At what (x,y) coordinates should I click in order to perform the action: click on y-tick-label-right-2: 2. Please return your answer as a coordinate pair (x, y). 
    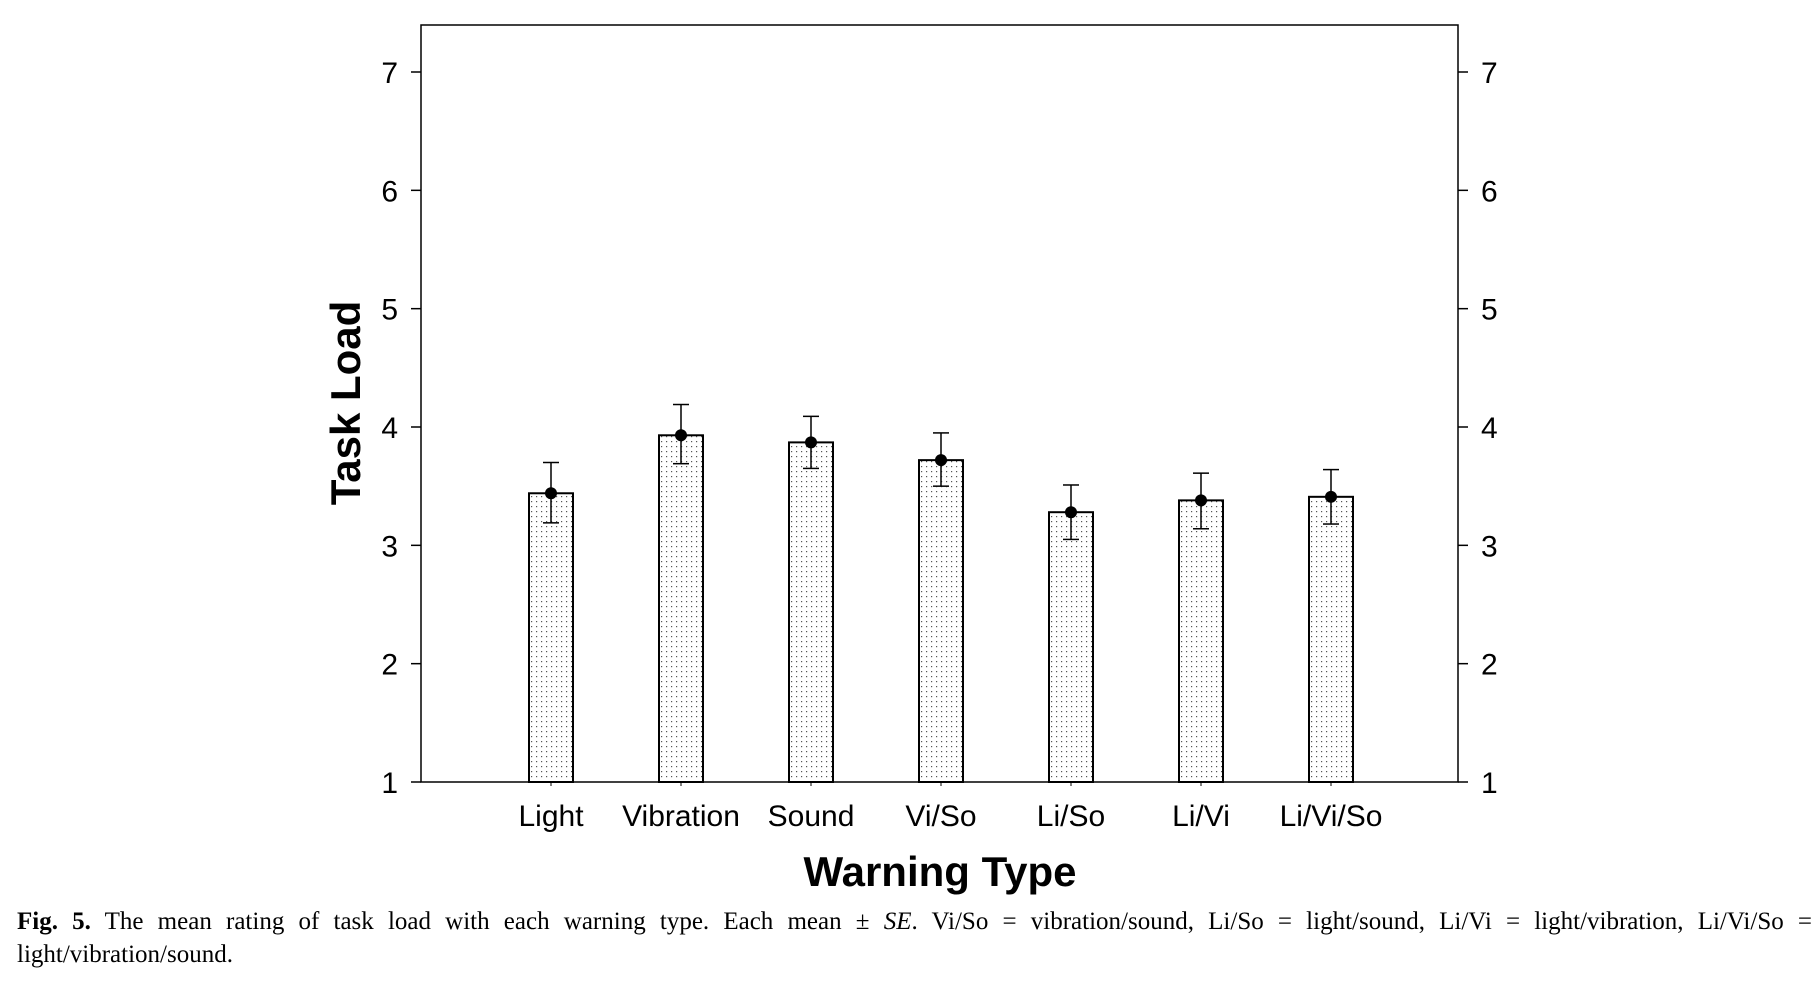
    Looking at the image, I should click on (1489, 665).